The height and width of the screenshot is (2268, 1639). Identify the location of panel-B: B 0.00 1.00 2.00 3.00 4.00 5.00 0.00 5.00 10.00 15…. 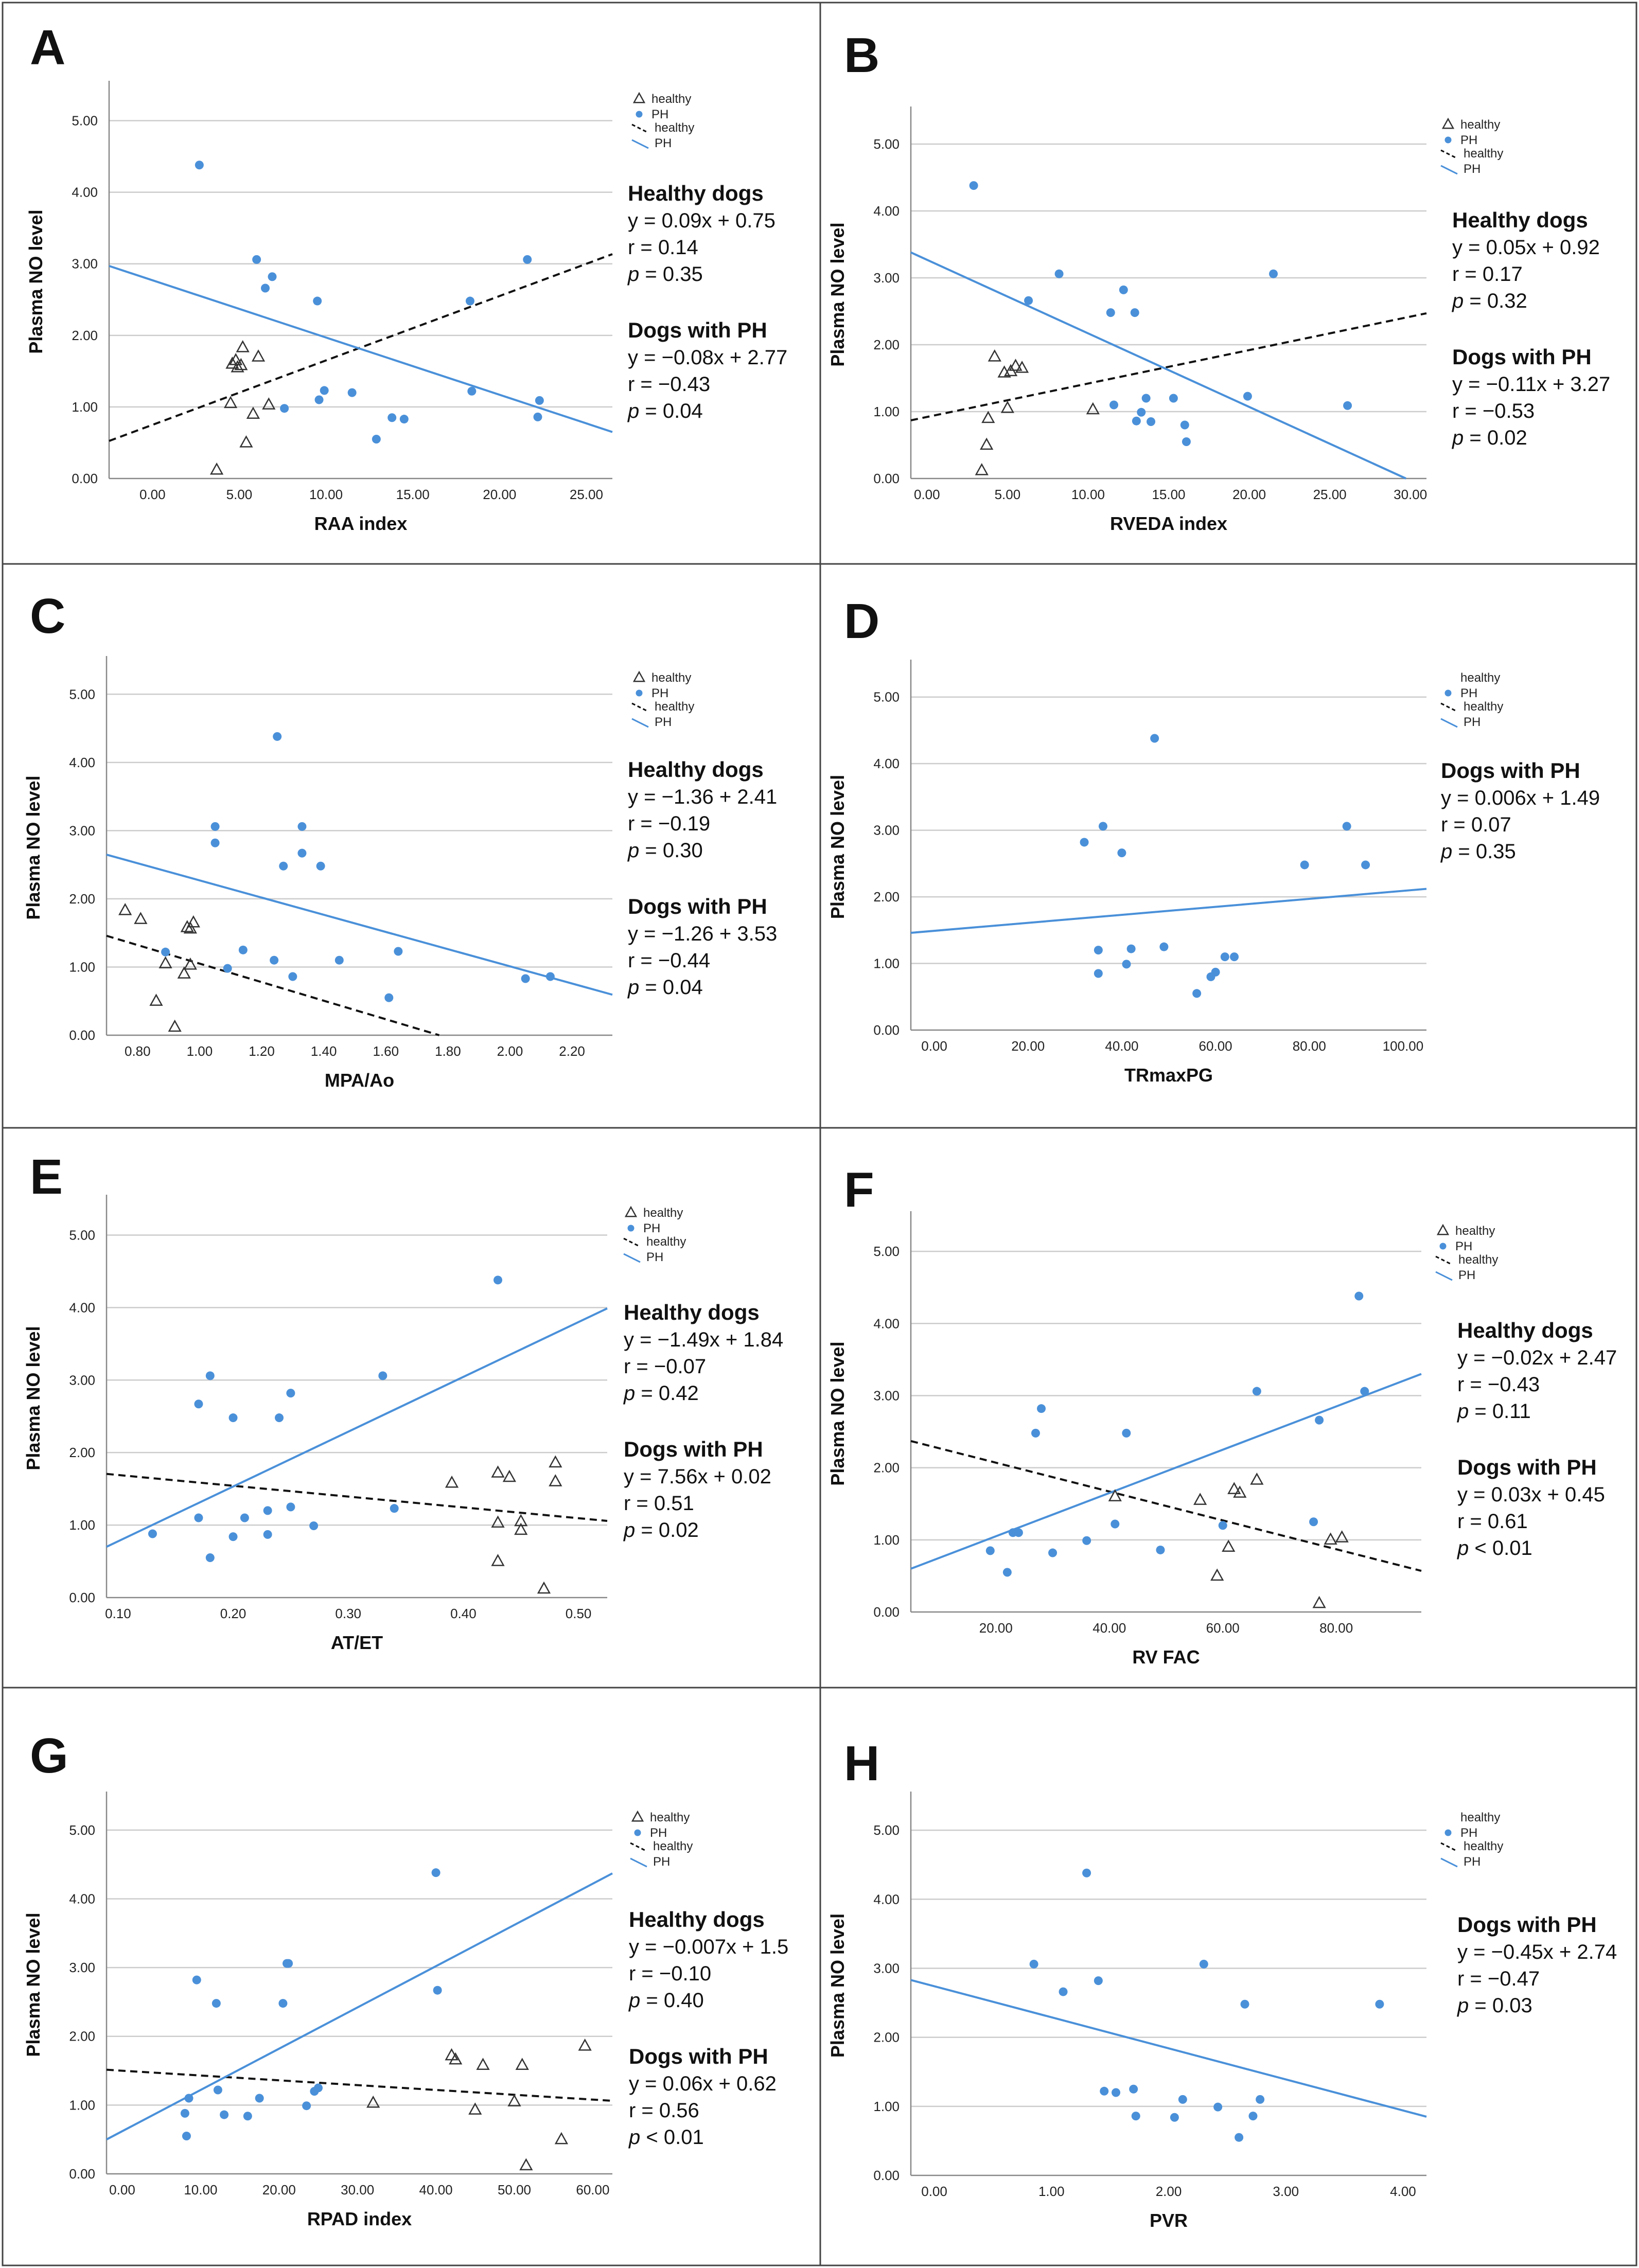
(1218, 281).